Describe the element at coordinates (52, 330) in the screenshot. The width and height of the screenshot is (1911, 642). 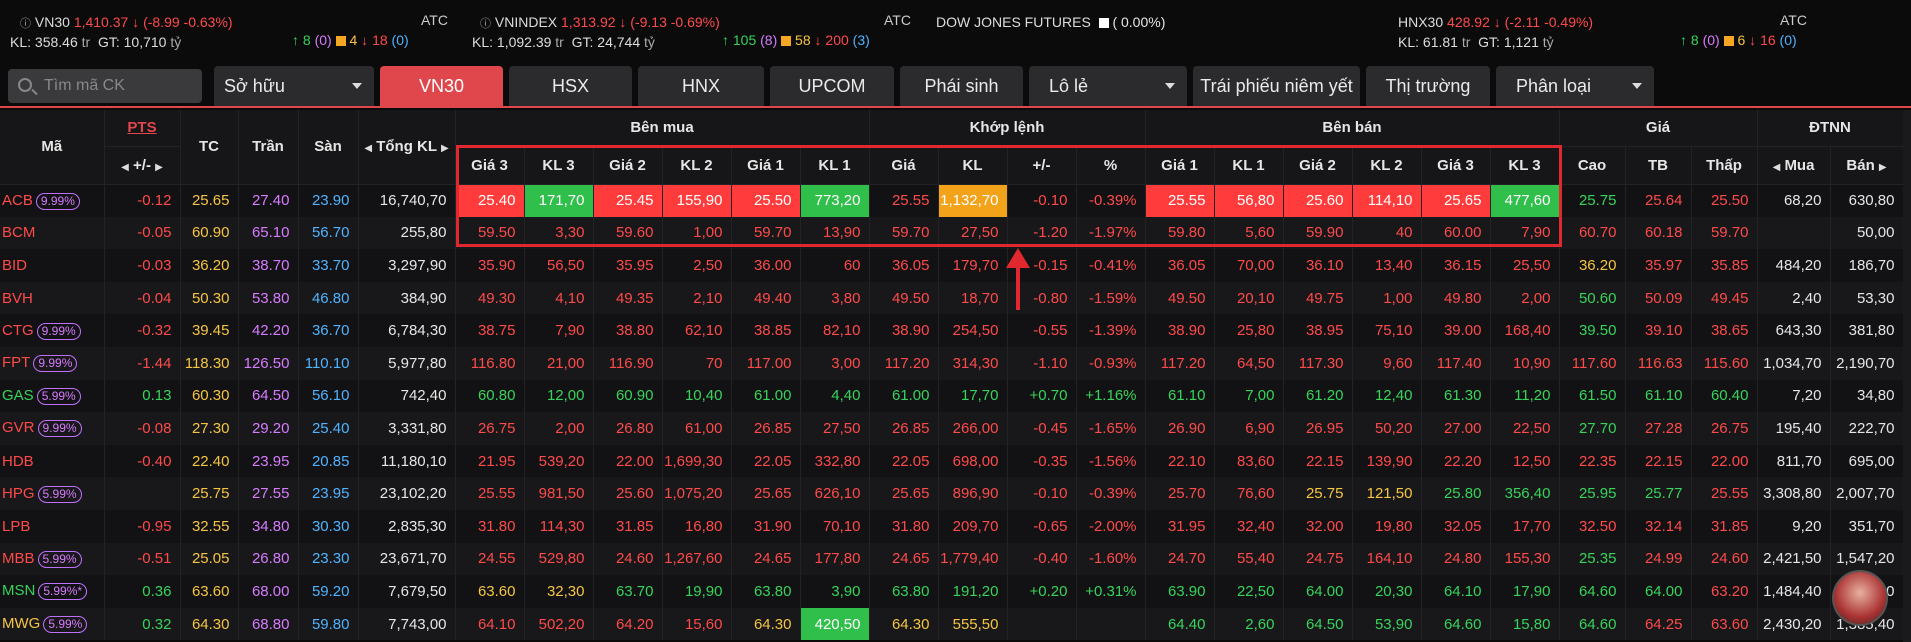
I see `cell-symbol: CTG 9.99%` at that location.